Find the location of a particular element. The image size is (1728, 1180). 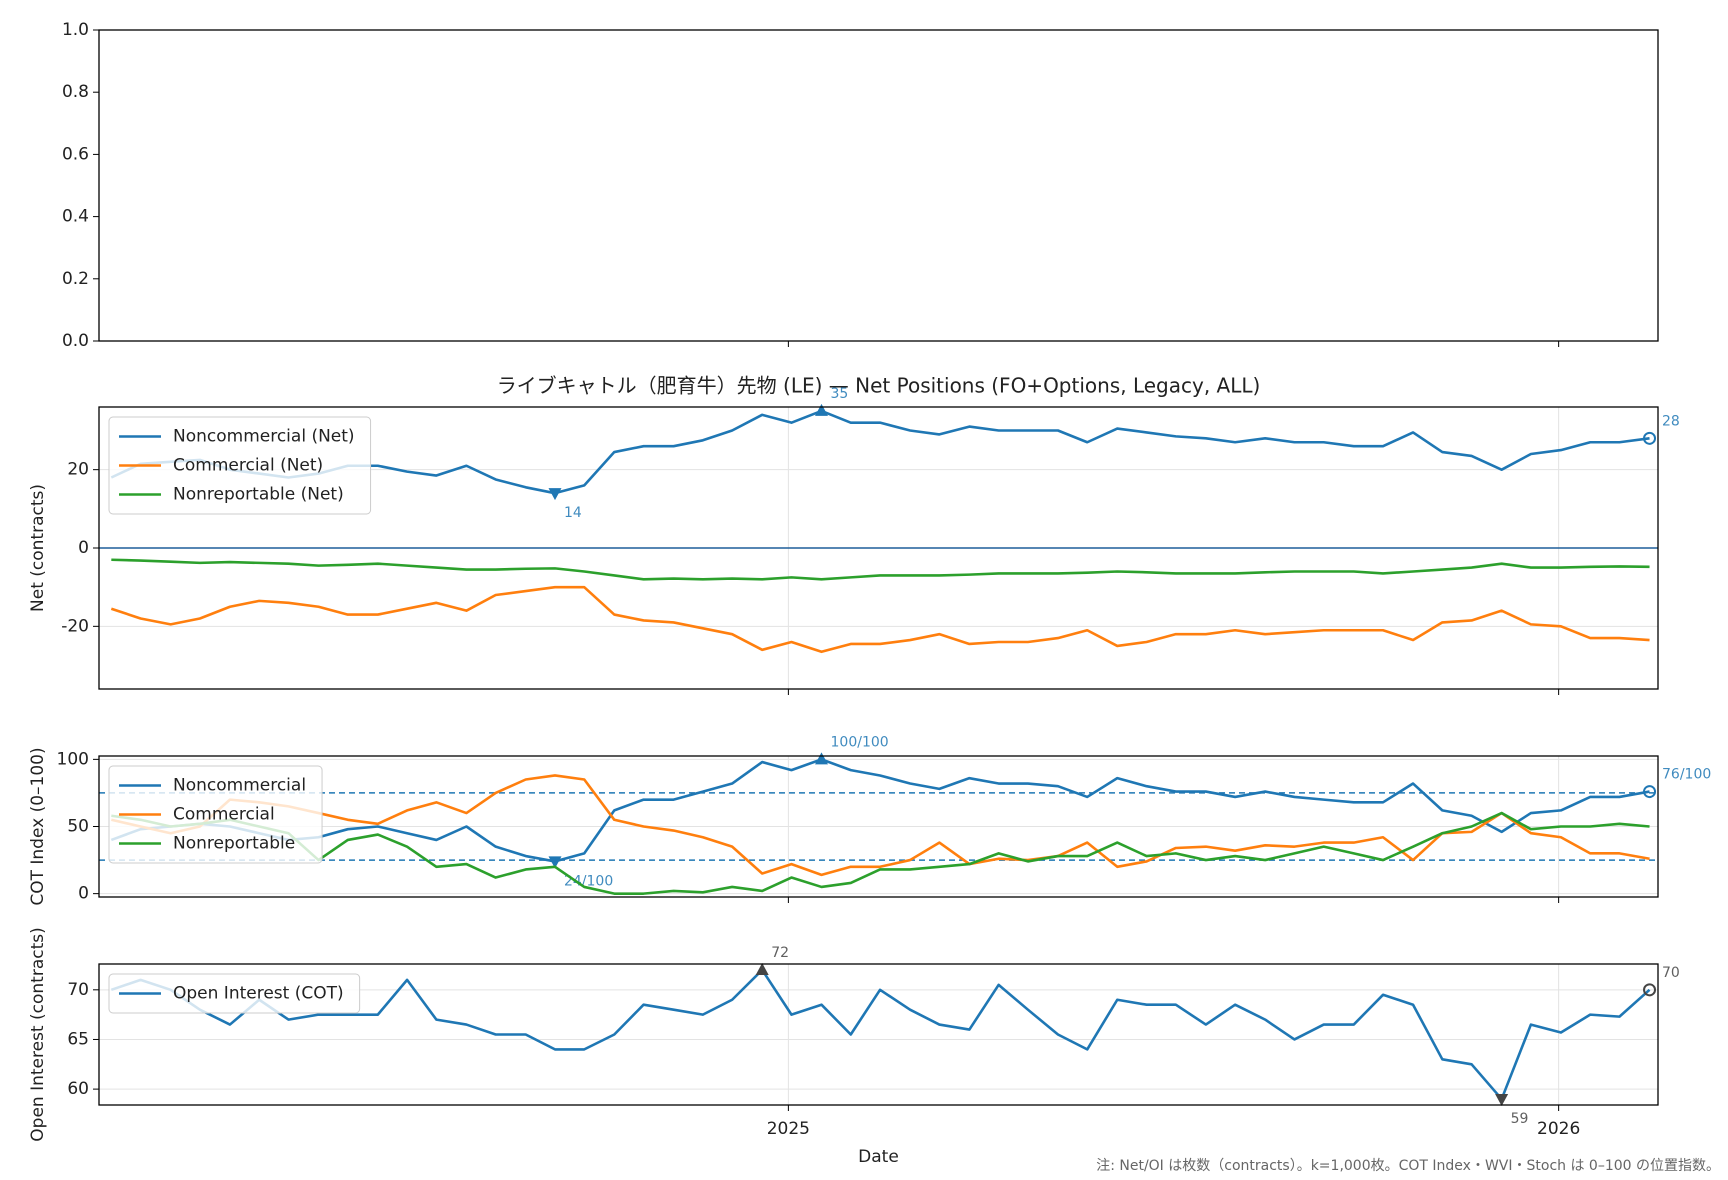

value-label: 76/100 is located at coordinates (1686, 775).